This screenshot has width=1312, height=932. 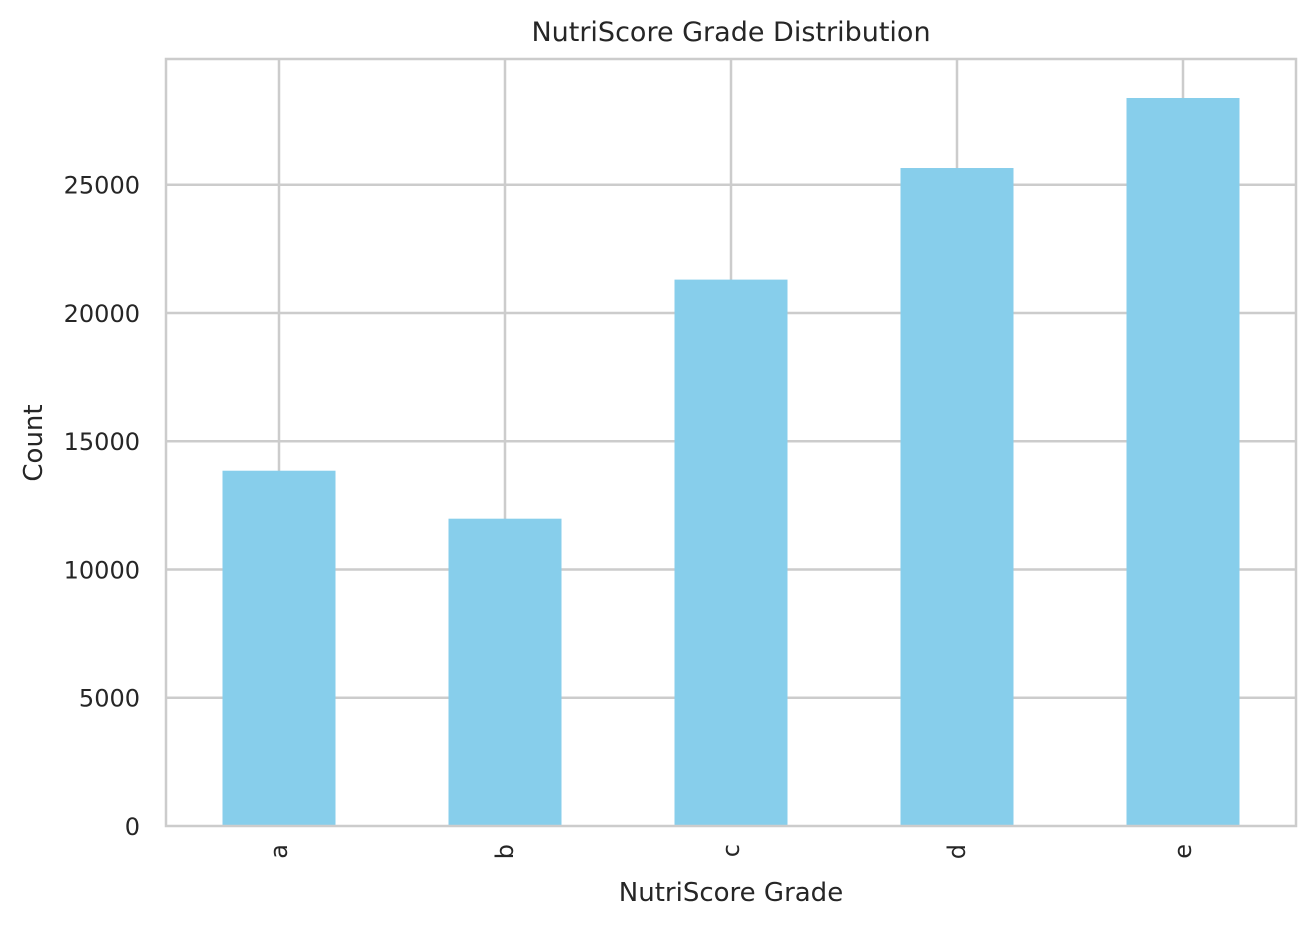 I want to click on bar-d, so click(x=957, y=497).